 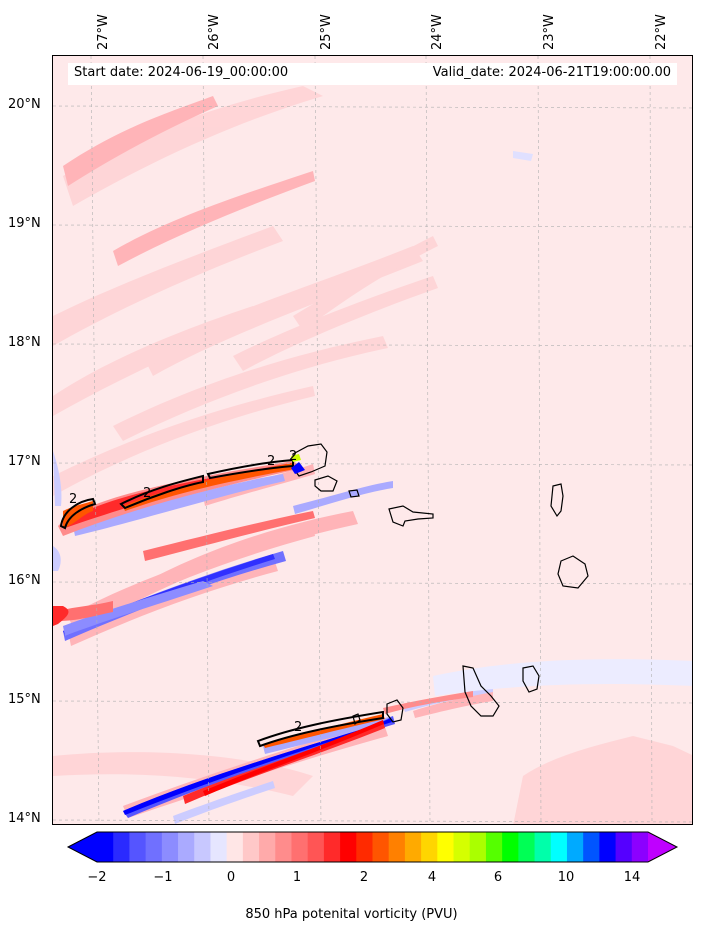 What do you see at coordinates (181, 72) in the screenshot?
I see `start-date: Start date: 2024-06-19_00:00:00` at bounding box center [181, 72].